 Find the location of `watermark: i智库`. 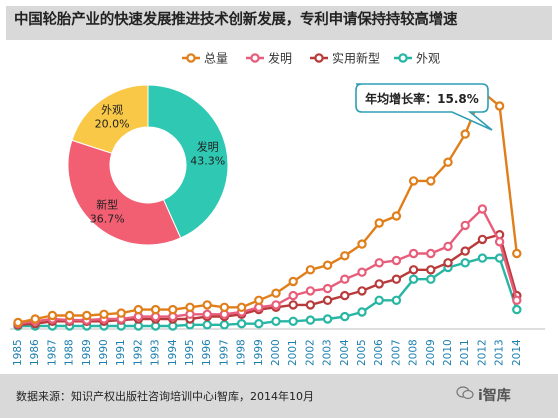

watermark: i智库 is located at coordinates (494, 395).